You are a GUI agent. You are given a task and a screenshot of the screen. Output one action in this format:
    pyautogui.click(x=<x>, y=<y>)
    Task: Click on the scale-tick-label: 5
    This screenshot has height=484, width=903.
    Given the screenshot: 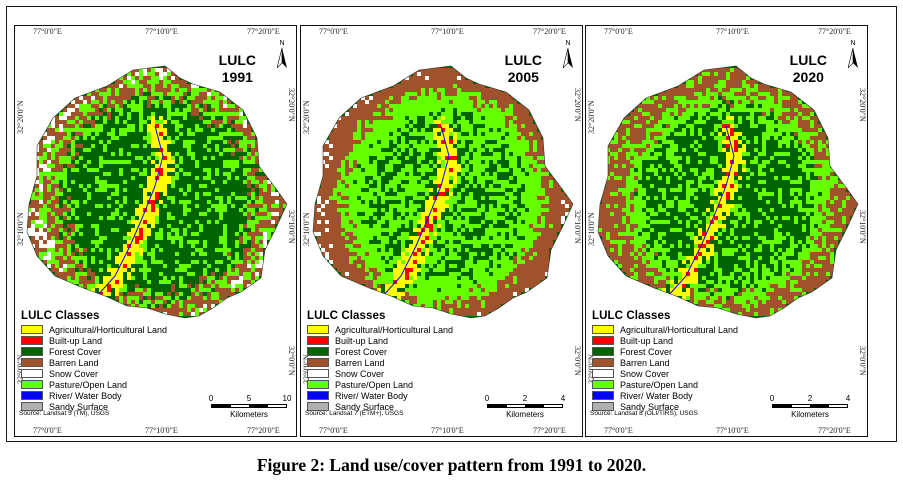 What is the action you would take?
    pyautogui.click(x=249, y=398)
    